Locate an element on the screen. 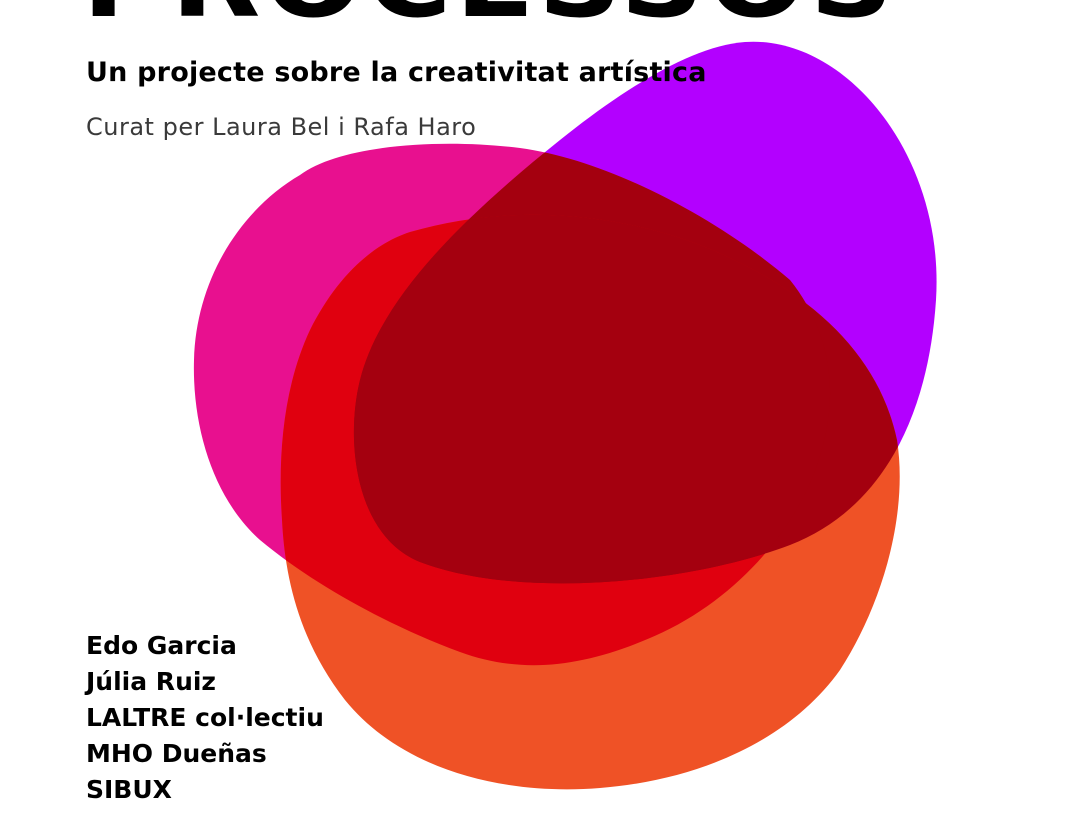 The width and height of the screenshot is (1090, 830). artist-name: LALTRE col·lectiu is located at coordinates (205, 717).